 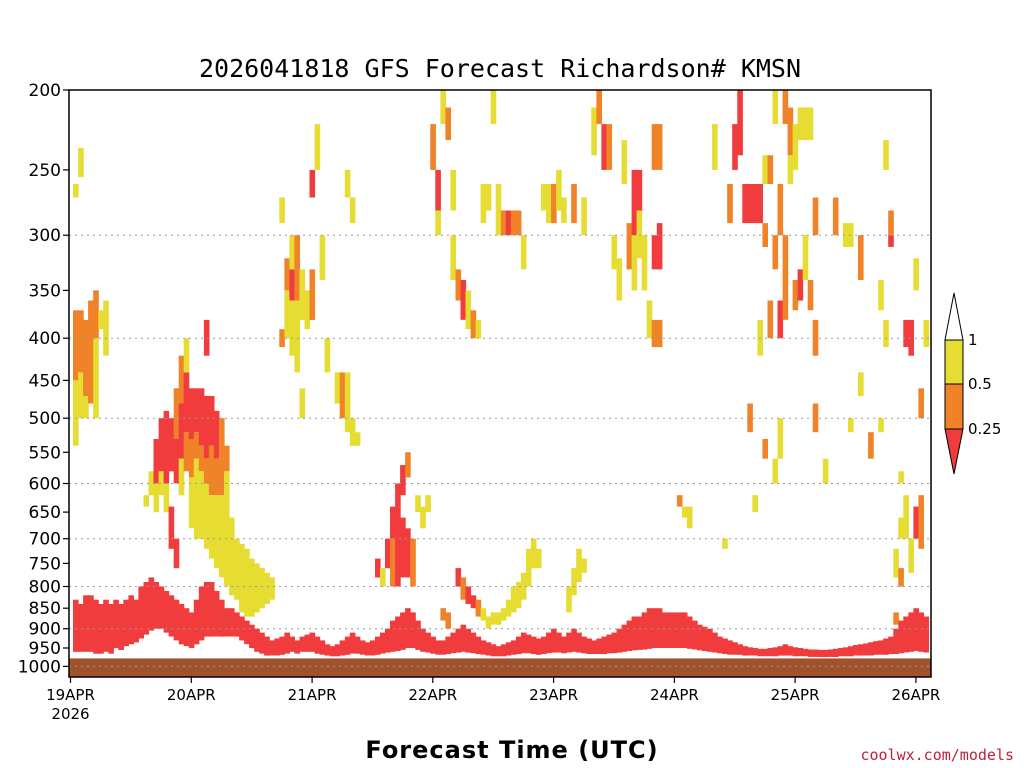 I want to click on x-tick-label: 24APR, so click(x=674, y=695).